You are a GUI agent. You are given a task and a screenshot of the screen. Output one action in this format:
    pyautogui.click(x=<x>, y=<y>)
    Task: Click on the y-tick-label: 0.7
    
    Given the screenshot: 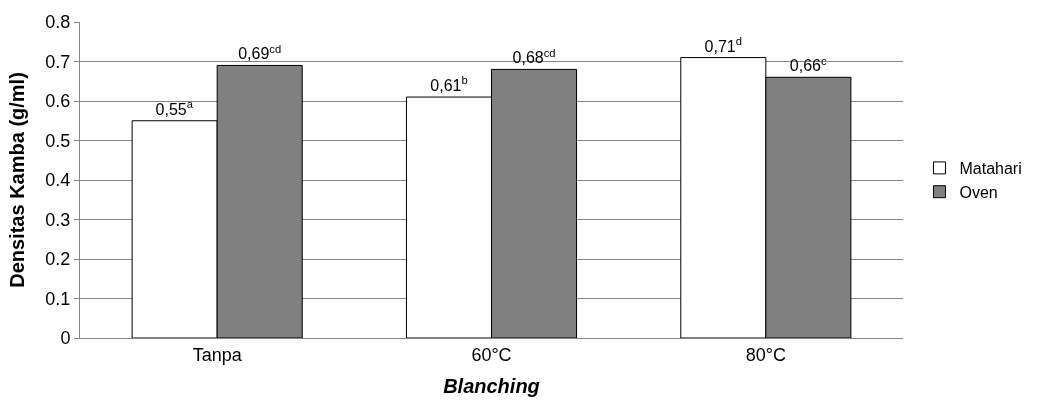 What is the action you would take?
    pyautogui.click(x=58, y=61)
    